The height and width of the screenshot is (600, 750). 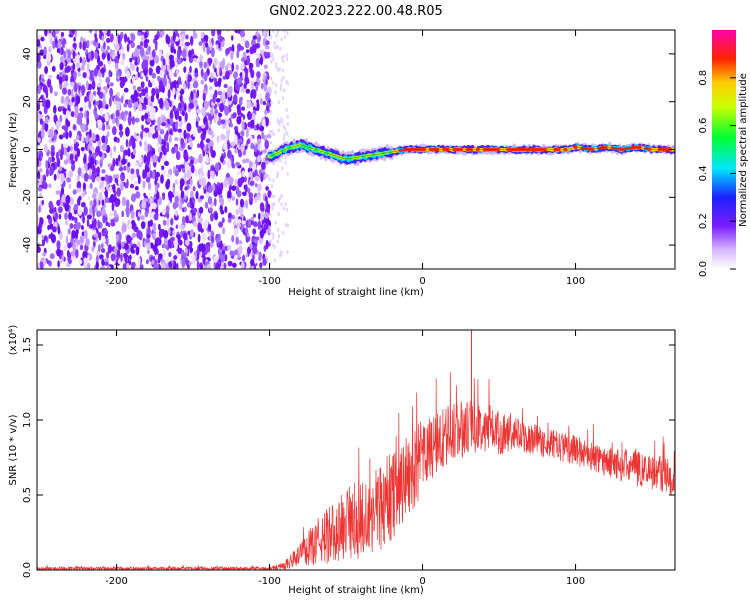 I want to click on x-tick-label: 0, so click(x=422, y=581).